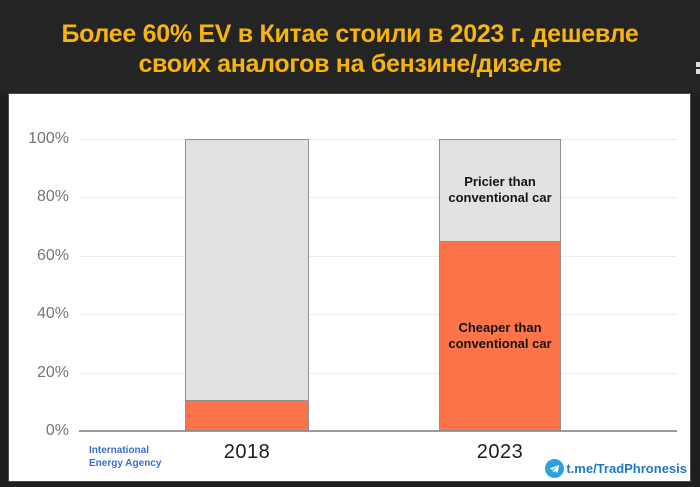 Image resolution: width=700 pixels, height=487 pixels. Describe the element at coordinates (247, 415) in the screenshot. I see `bar-2018-cheaper-segment` at that location.